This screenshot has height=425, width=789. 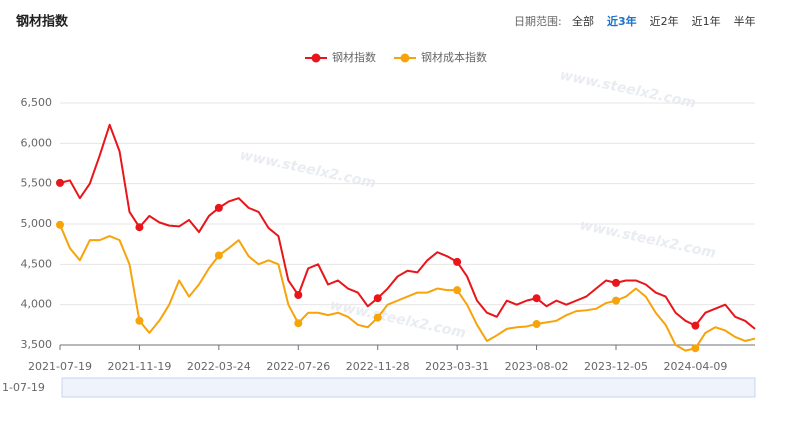 I want to click on x-tick-label: 2022-03-24, so click(x=219, y=366).